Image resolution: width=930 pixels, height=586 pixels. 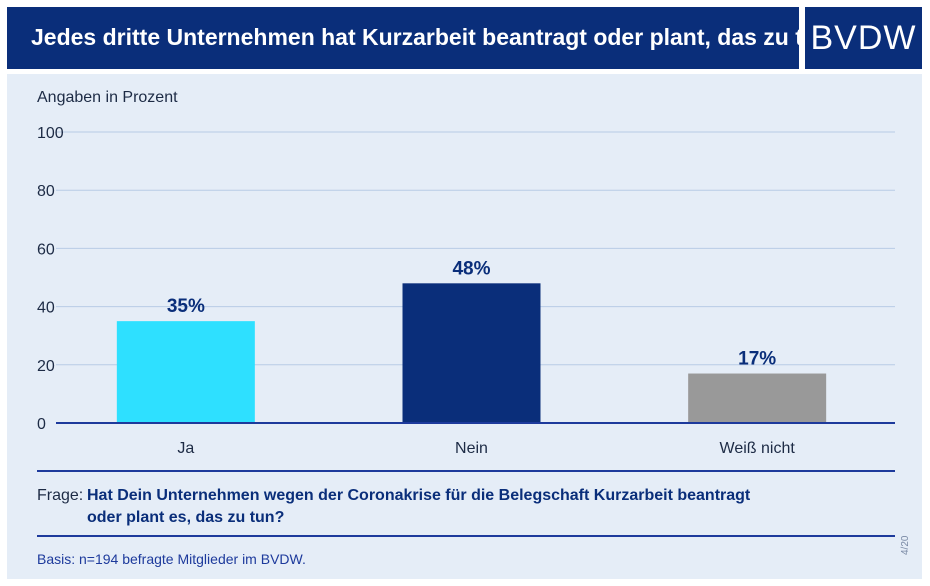 What do you see at coordinates (46, 249) in the screenshot?
I see `y-tick-label: 60` at bounding box center [46, 249].